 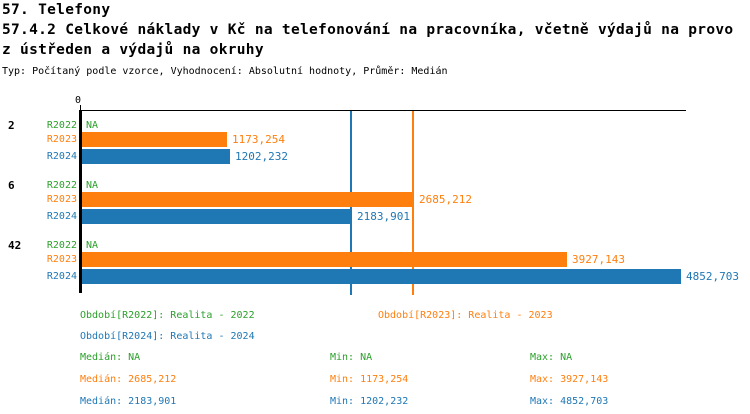 What do you see at coordinates (61, 245) in the screenshot?
I see `series-label-r2022-group-42: R2022` at bounding box center [61, 245].